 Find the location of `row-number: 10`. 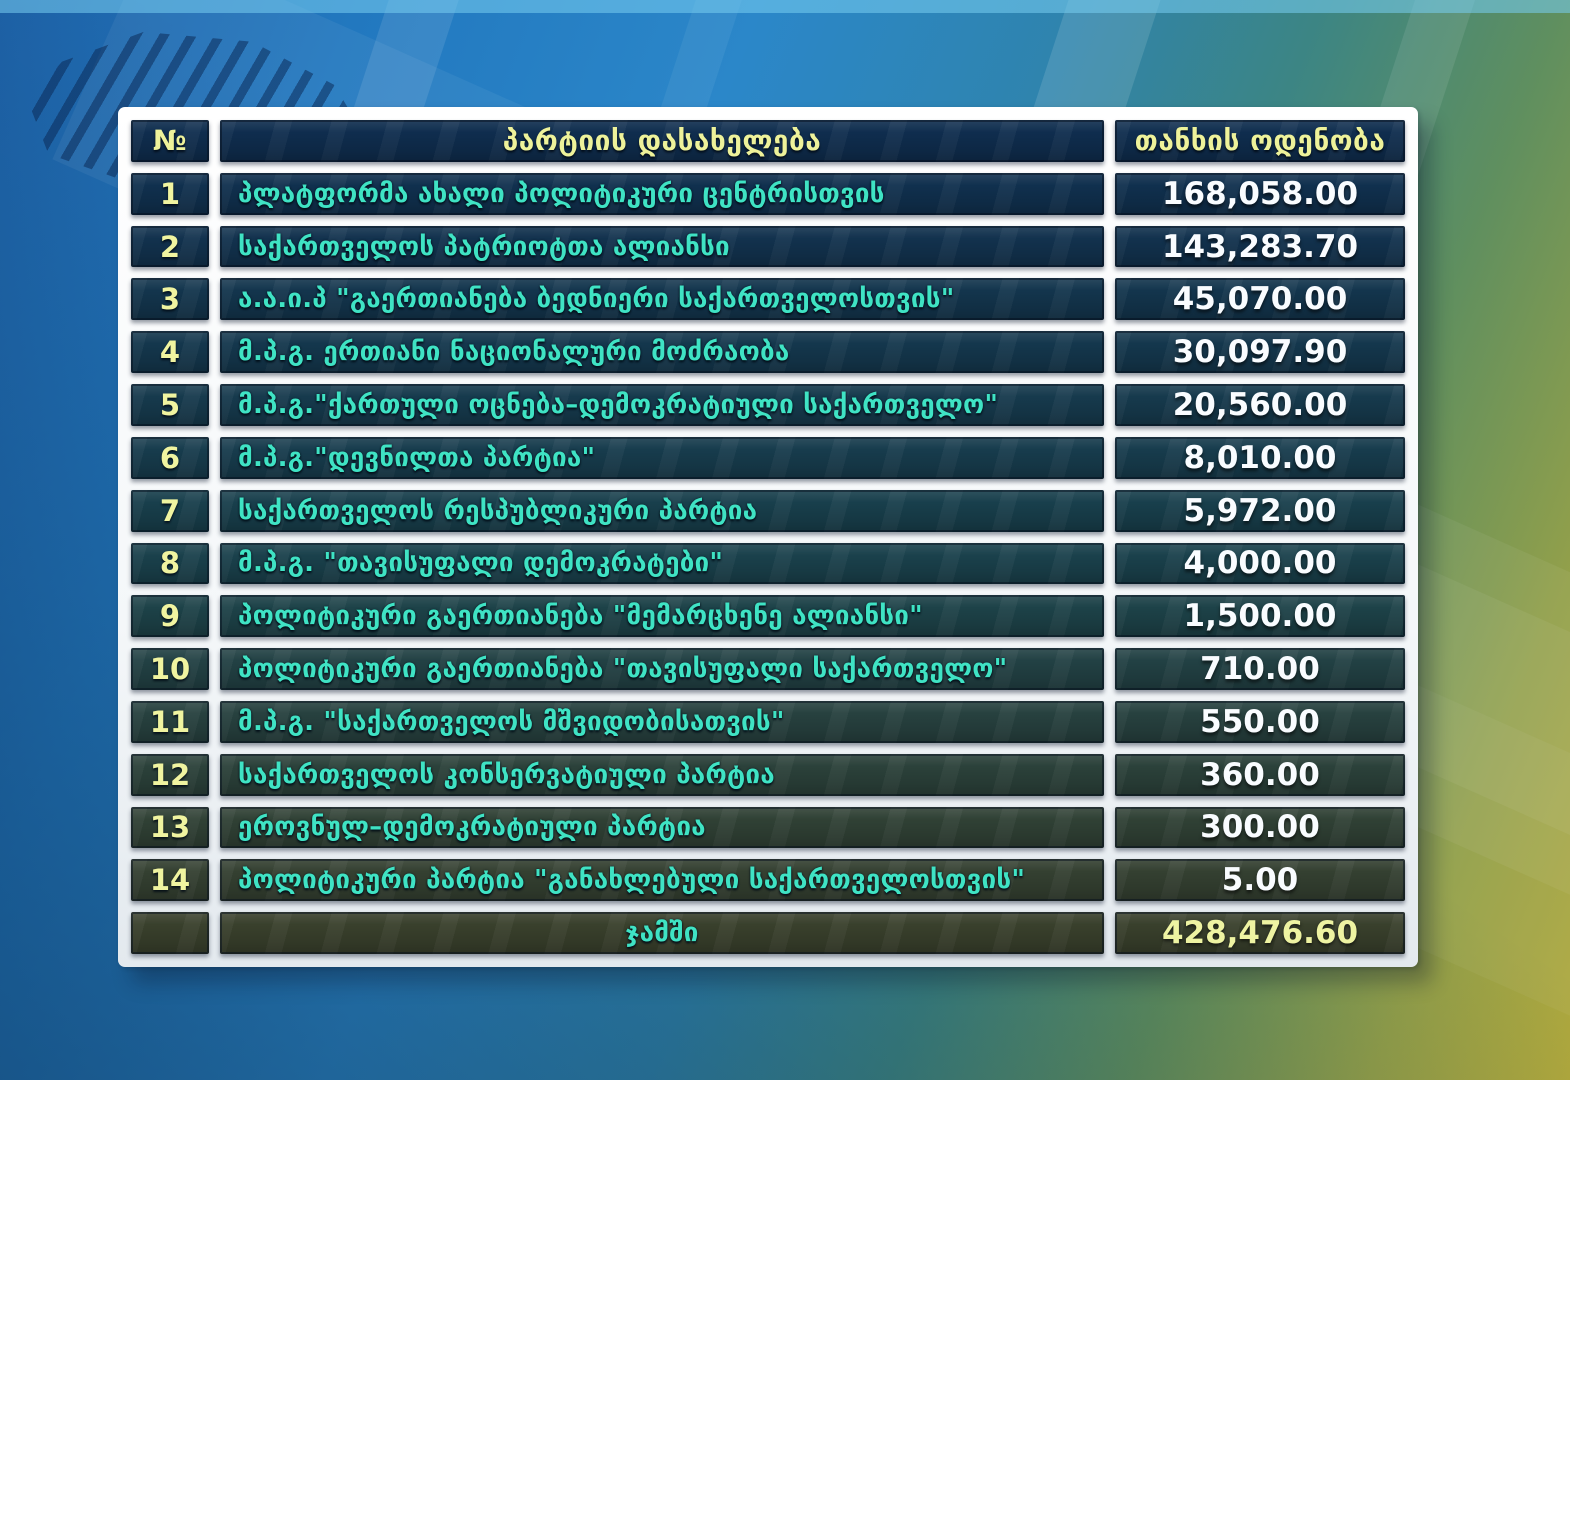

row-number: 10 is located at coordinates (170, 669).